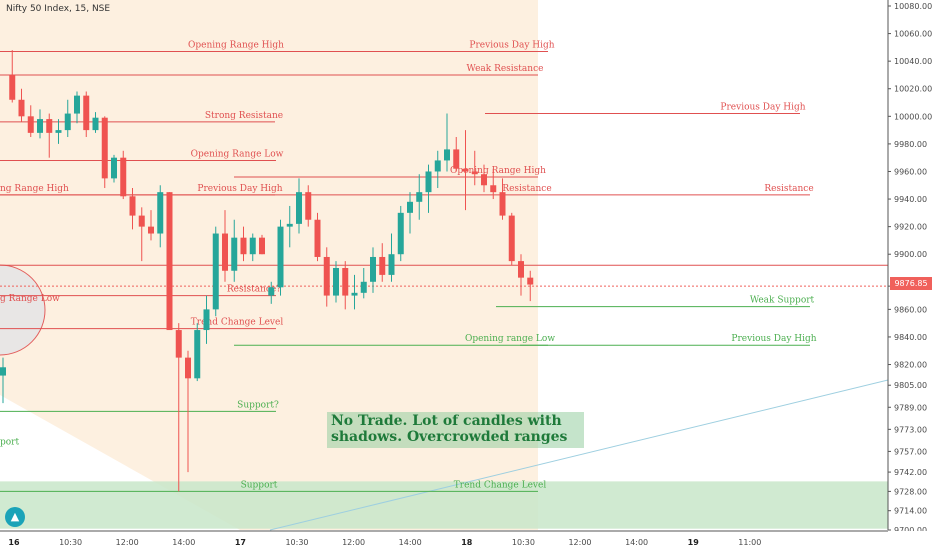 This screenshot has height=550, width=932. Describe the element at coordinates (34, 189) in the screenshot. I see `edge-level-label: ng Range High` at that location.